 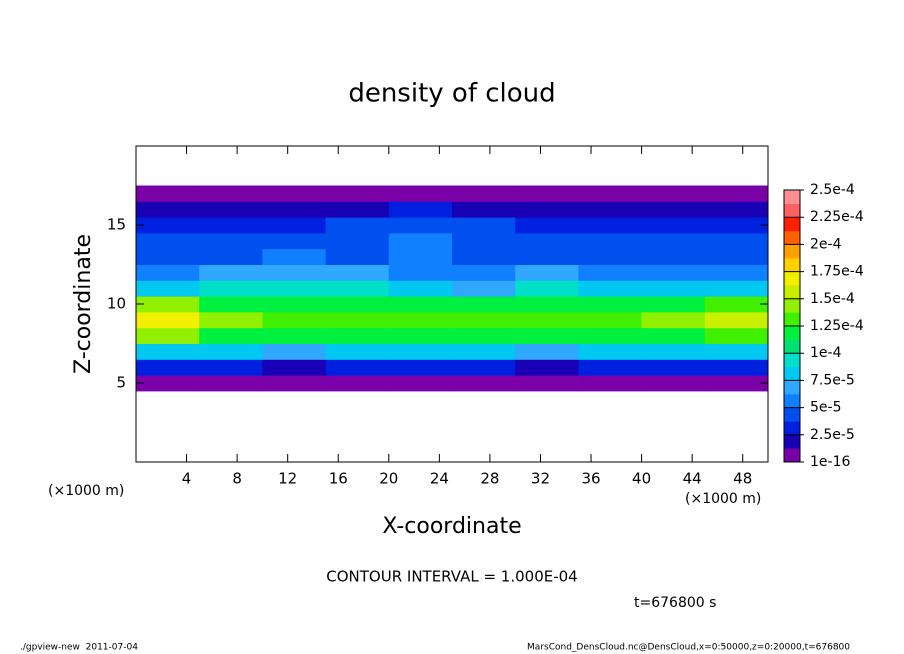 What do you see at coordinates (540, 479) in the screenshot?
I see `x-tick-label: 32` at bounding box center [540, 479].